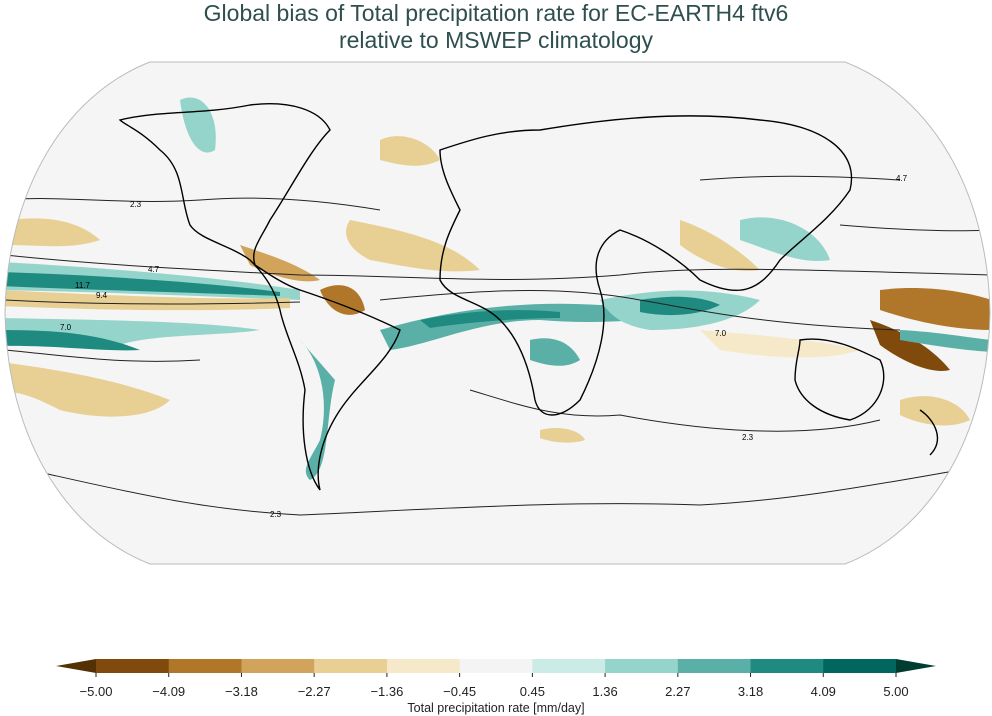 The image size is (992, 716). Describe the element at coordinates (387, 691) in the screenshot. I see `colorbar-tick-label: −1.36` at that location.